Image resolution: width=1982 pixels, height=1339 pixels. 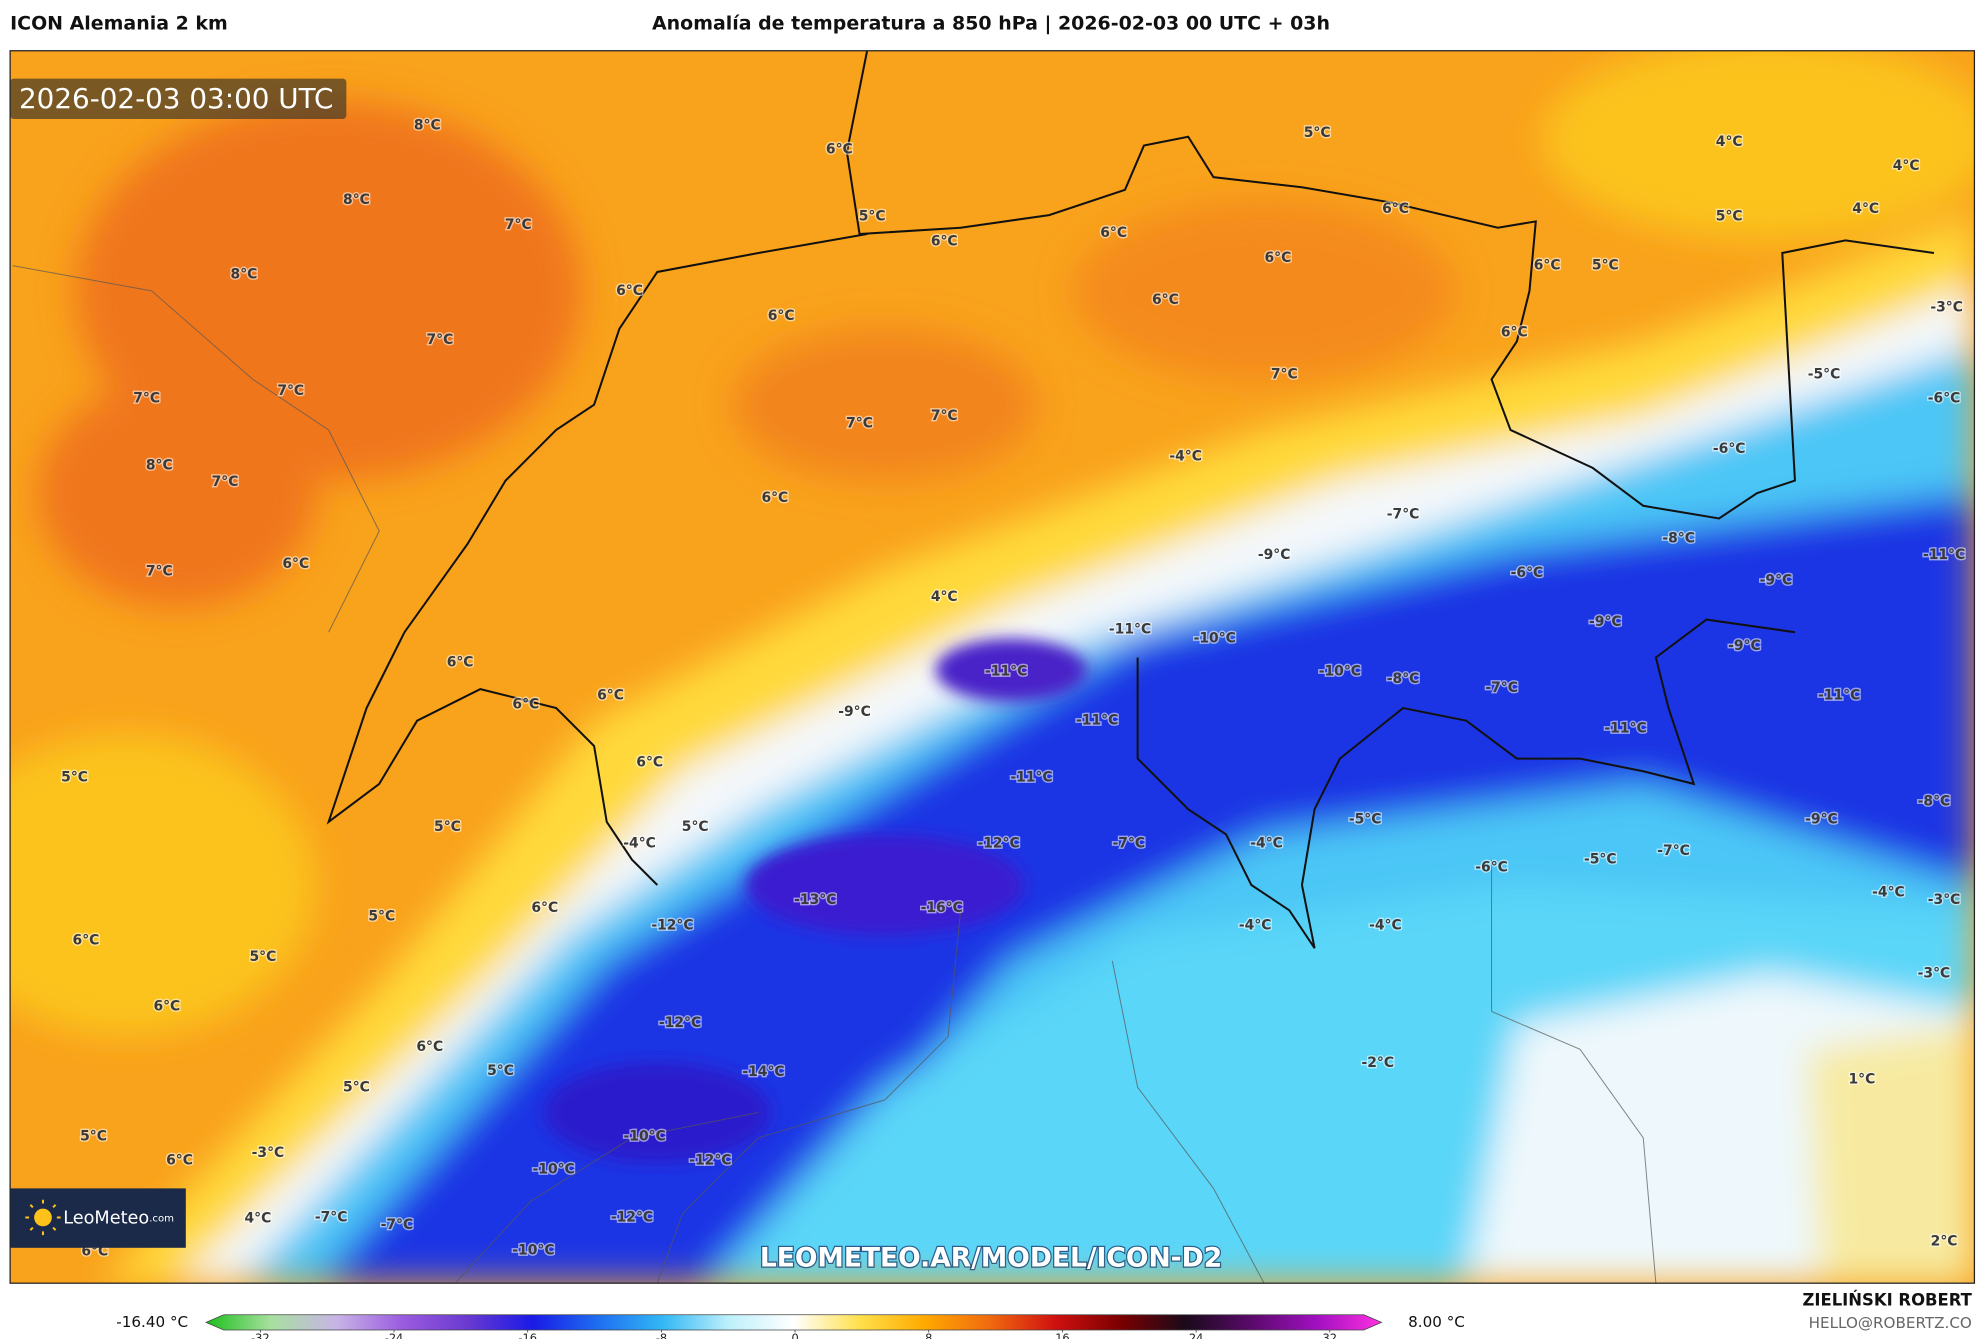 I want to click on temperature-label: -2°C, so click(x=1378, y=1063).